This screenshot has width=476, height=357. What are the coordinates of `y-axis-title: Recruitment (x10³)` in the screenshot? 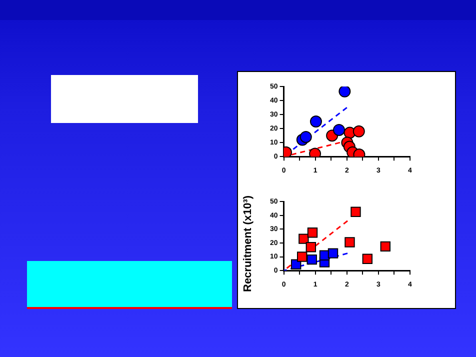 It's located at (248, 243).